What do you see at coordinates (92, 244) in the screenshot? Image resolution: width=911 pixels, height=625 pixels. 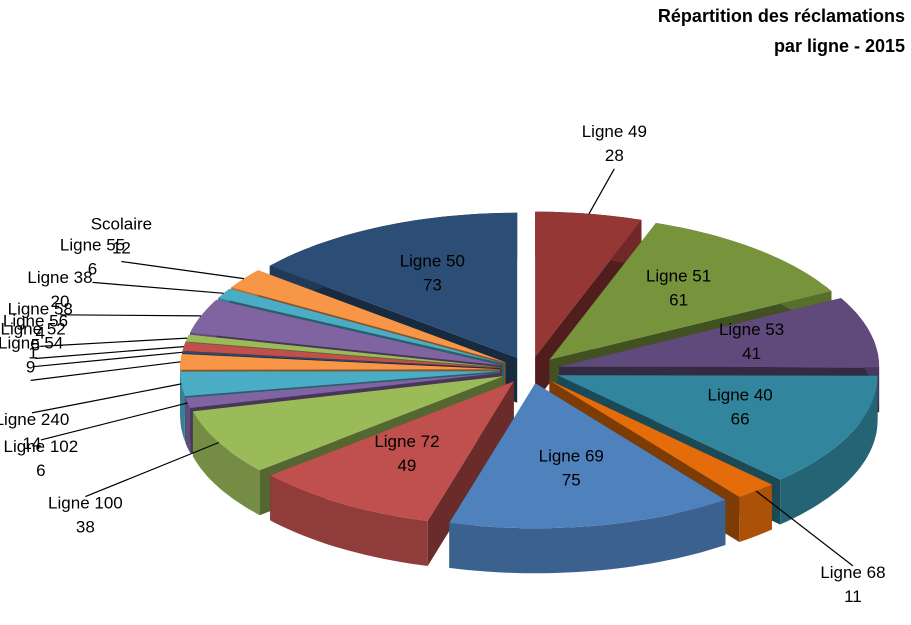 I see `data-label-name: Ligne 55` at bounding box center [92, 244].